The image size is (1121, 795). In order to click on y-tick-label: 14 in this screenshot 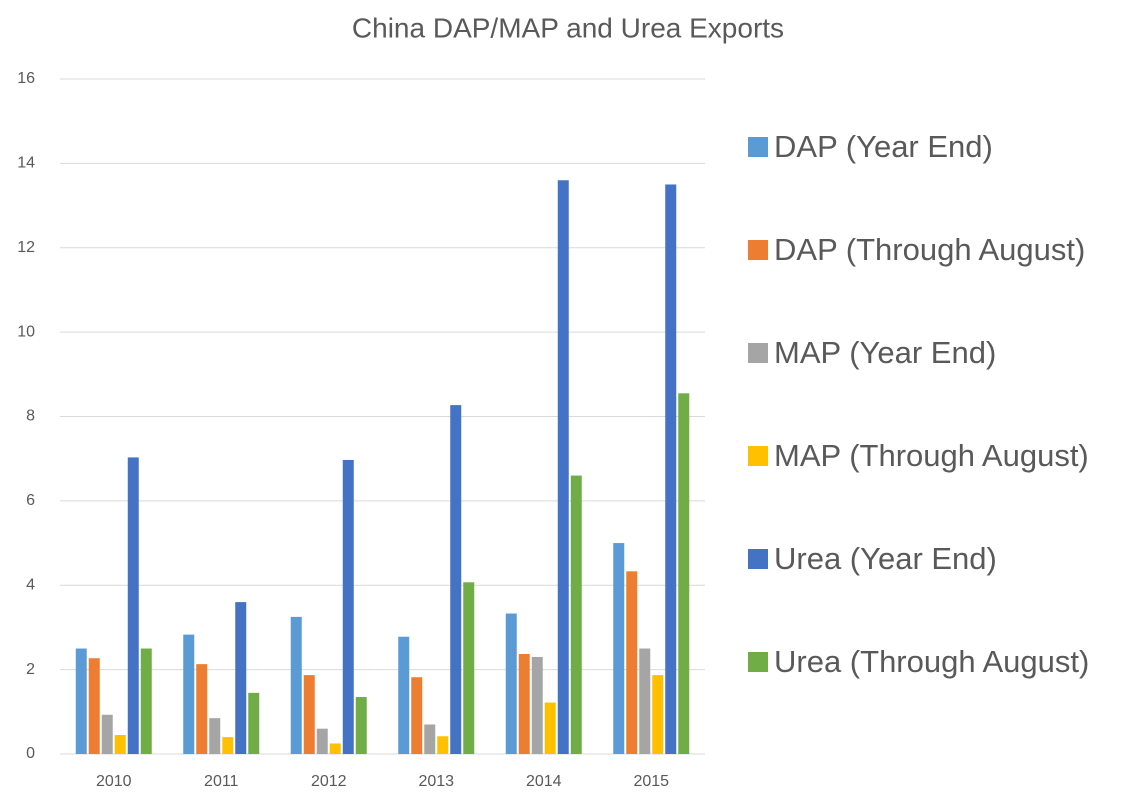, I will do `click(26, 163)`.